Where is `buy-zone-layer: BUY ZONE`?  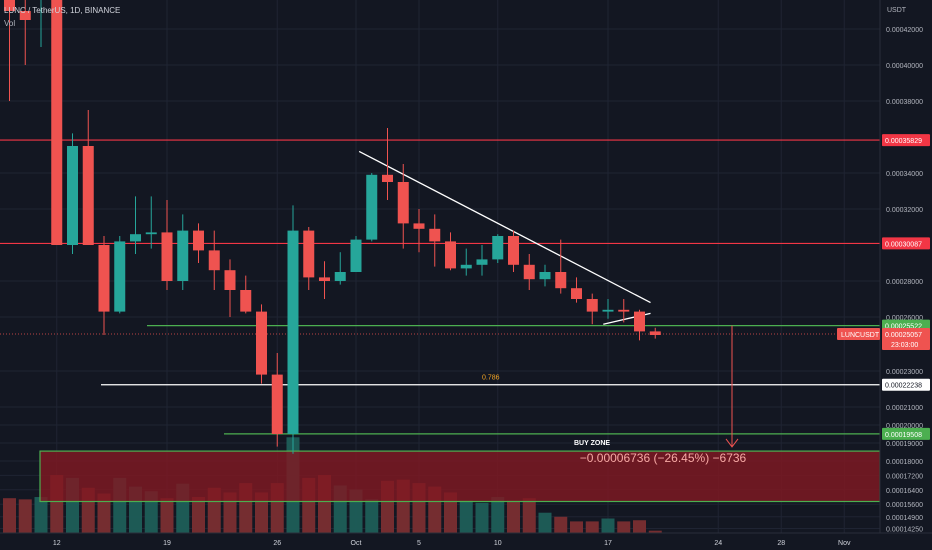
buy-zone-layer: BUY ZONE is located at coordinates (460, 471).